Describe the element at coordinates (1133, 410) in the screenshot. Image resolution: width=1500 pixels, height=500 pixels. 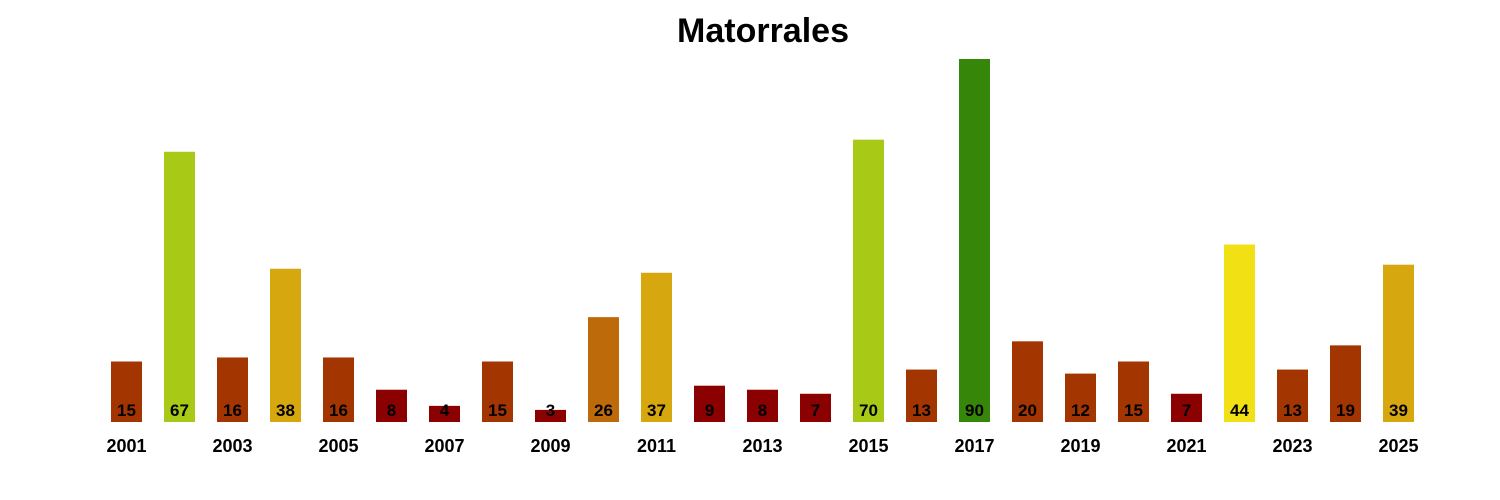
I see `value-label-2020: 15` at that location.